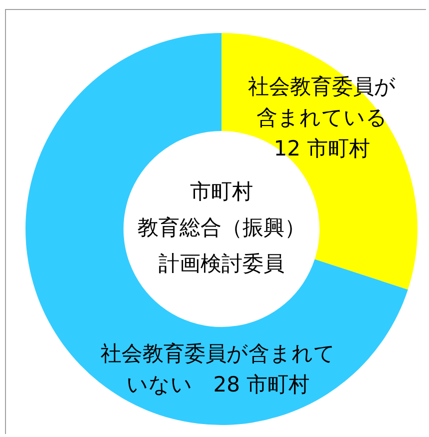 The image size is (429, 437). Describe the element at coordinates (322, 148) in the screenshot. I see `data-label: 12 市町村` at that location.